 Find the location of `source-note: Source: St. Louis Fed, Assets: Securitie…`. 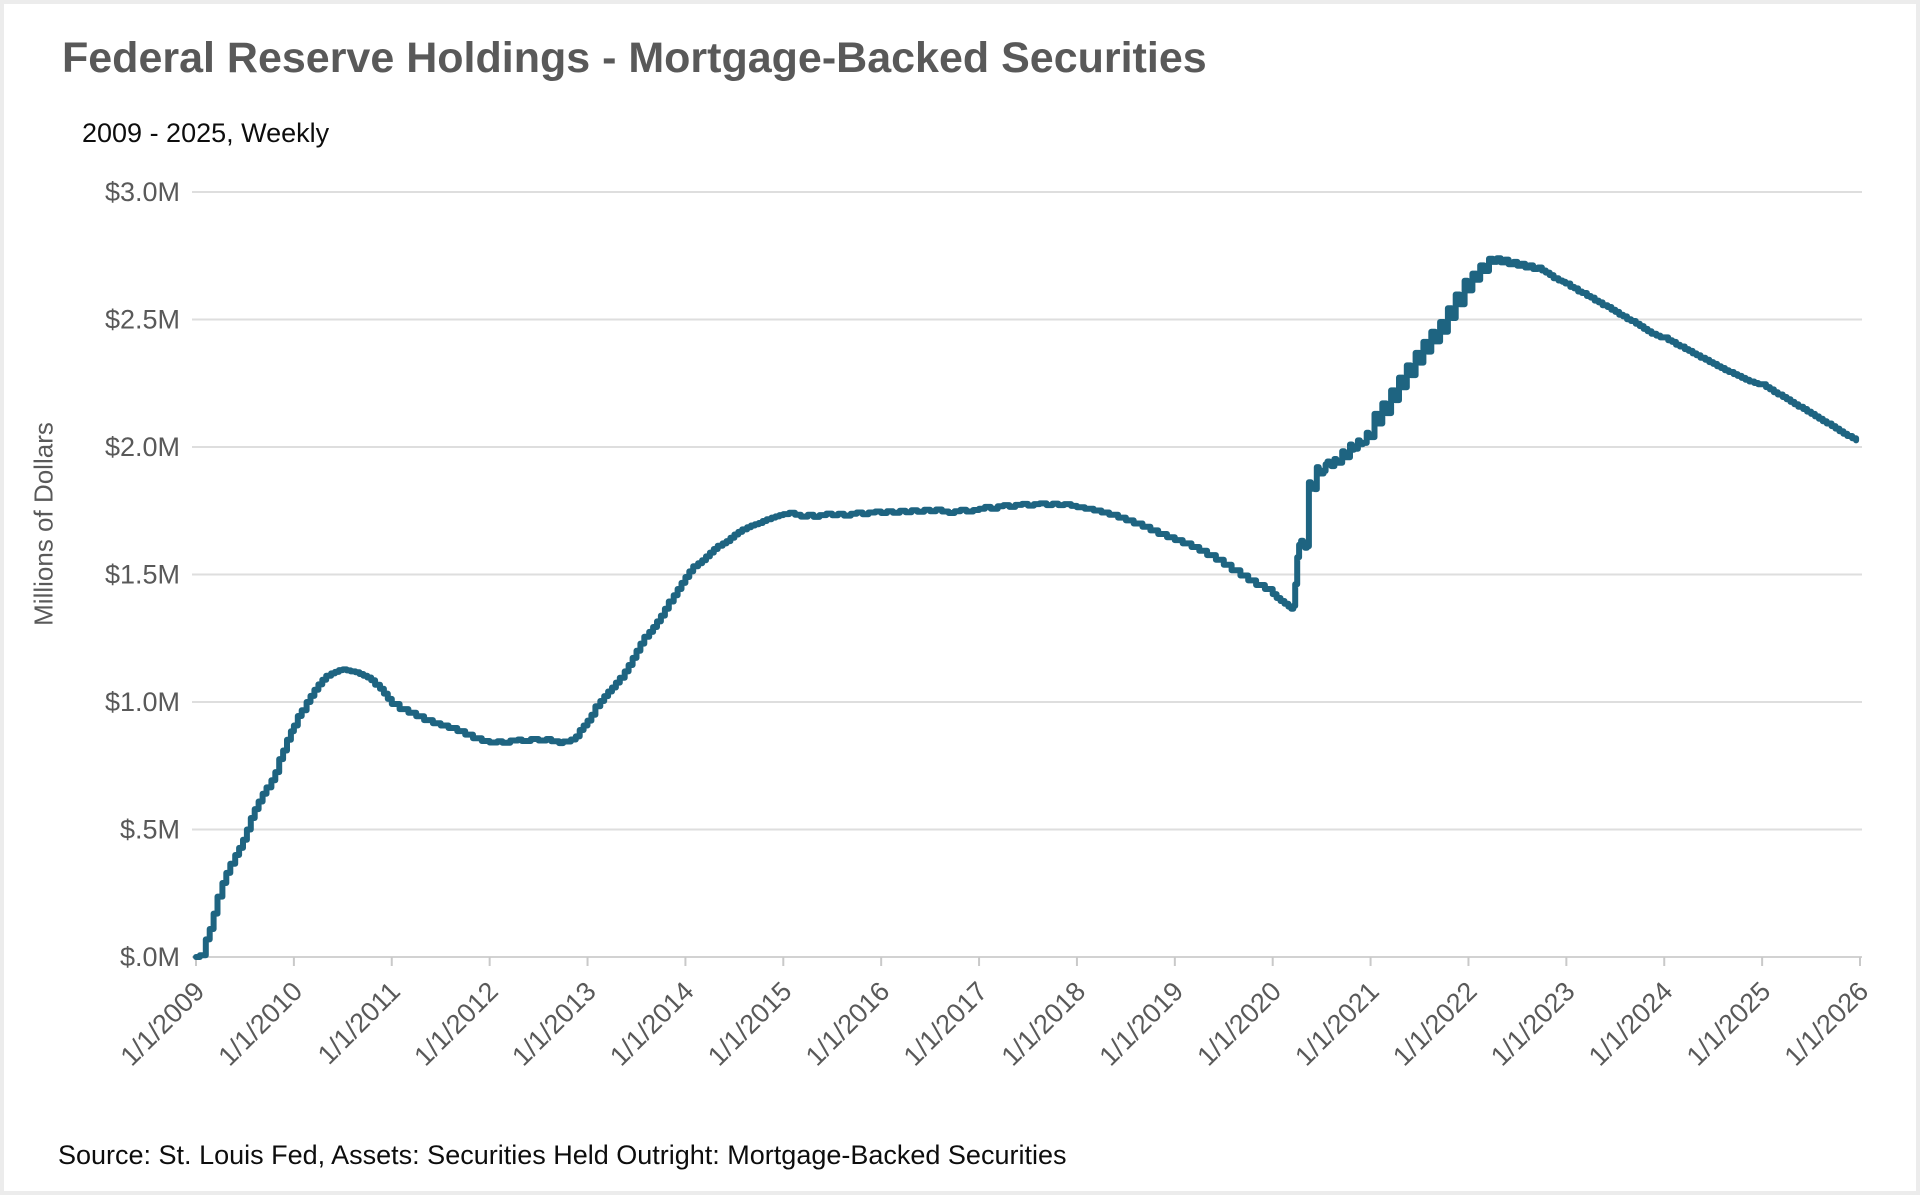

source-note: Source: St. Louis Fed, Assets: Securitie… is located at coordinates (562, 1155).